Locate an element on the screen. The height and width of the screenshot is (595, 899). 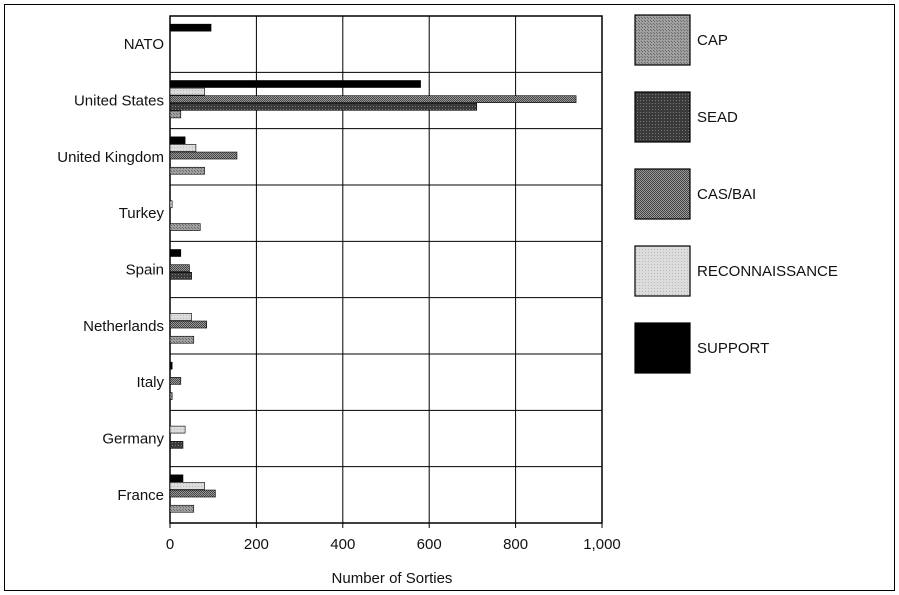
bar-sead-germany is located at coordinates (176, 444).